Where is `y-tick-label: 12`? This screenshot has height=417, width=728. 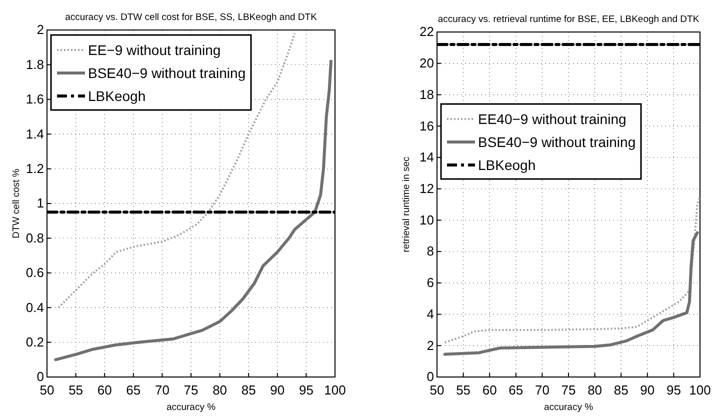
y-tick-label: 12 is located at coordinates (427, 188).